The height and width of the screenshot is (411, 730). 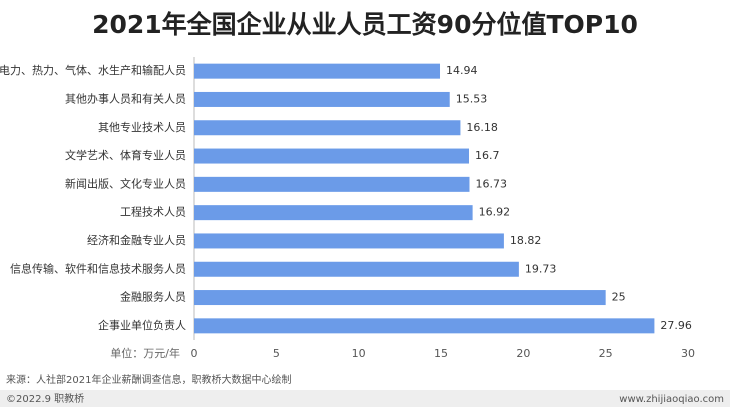 I want to click on y-tick-label: 经济和金融专业人员, so click(x=136, y=240).